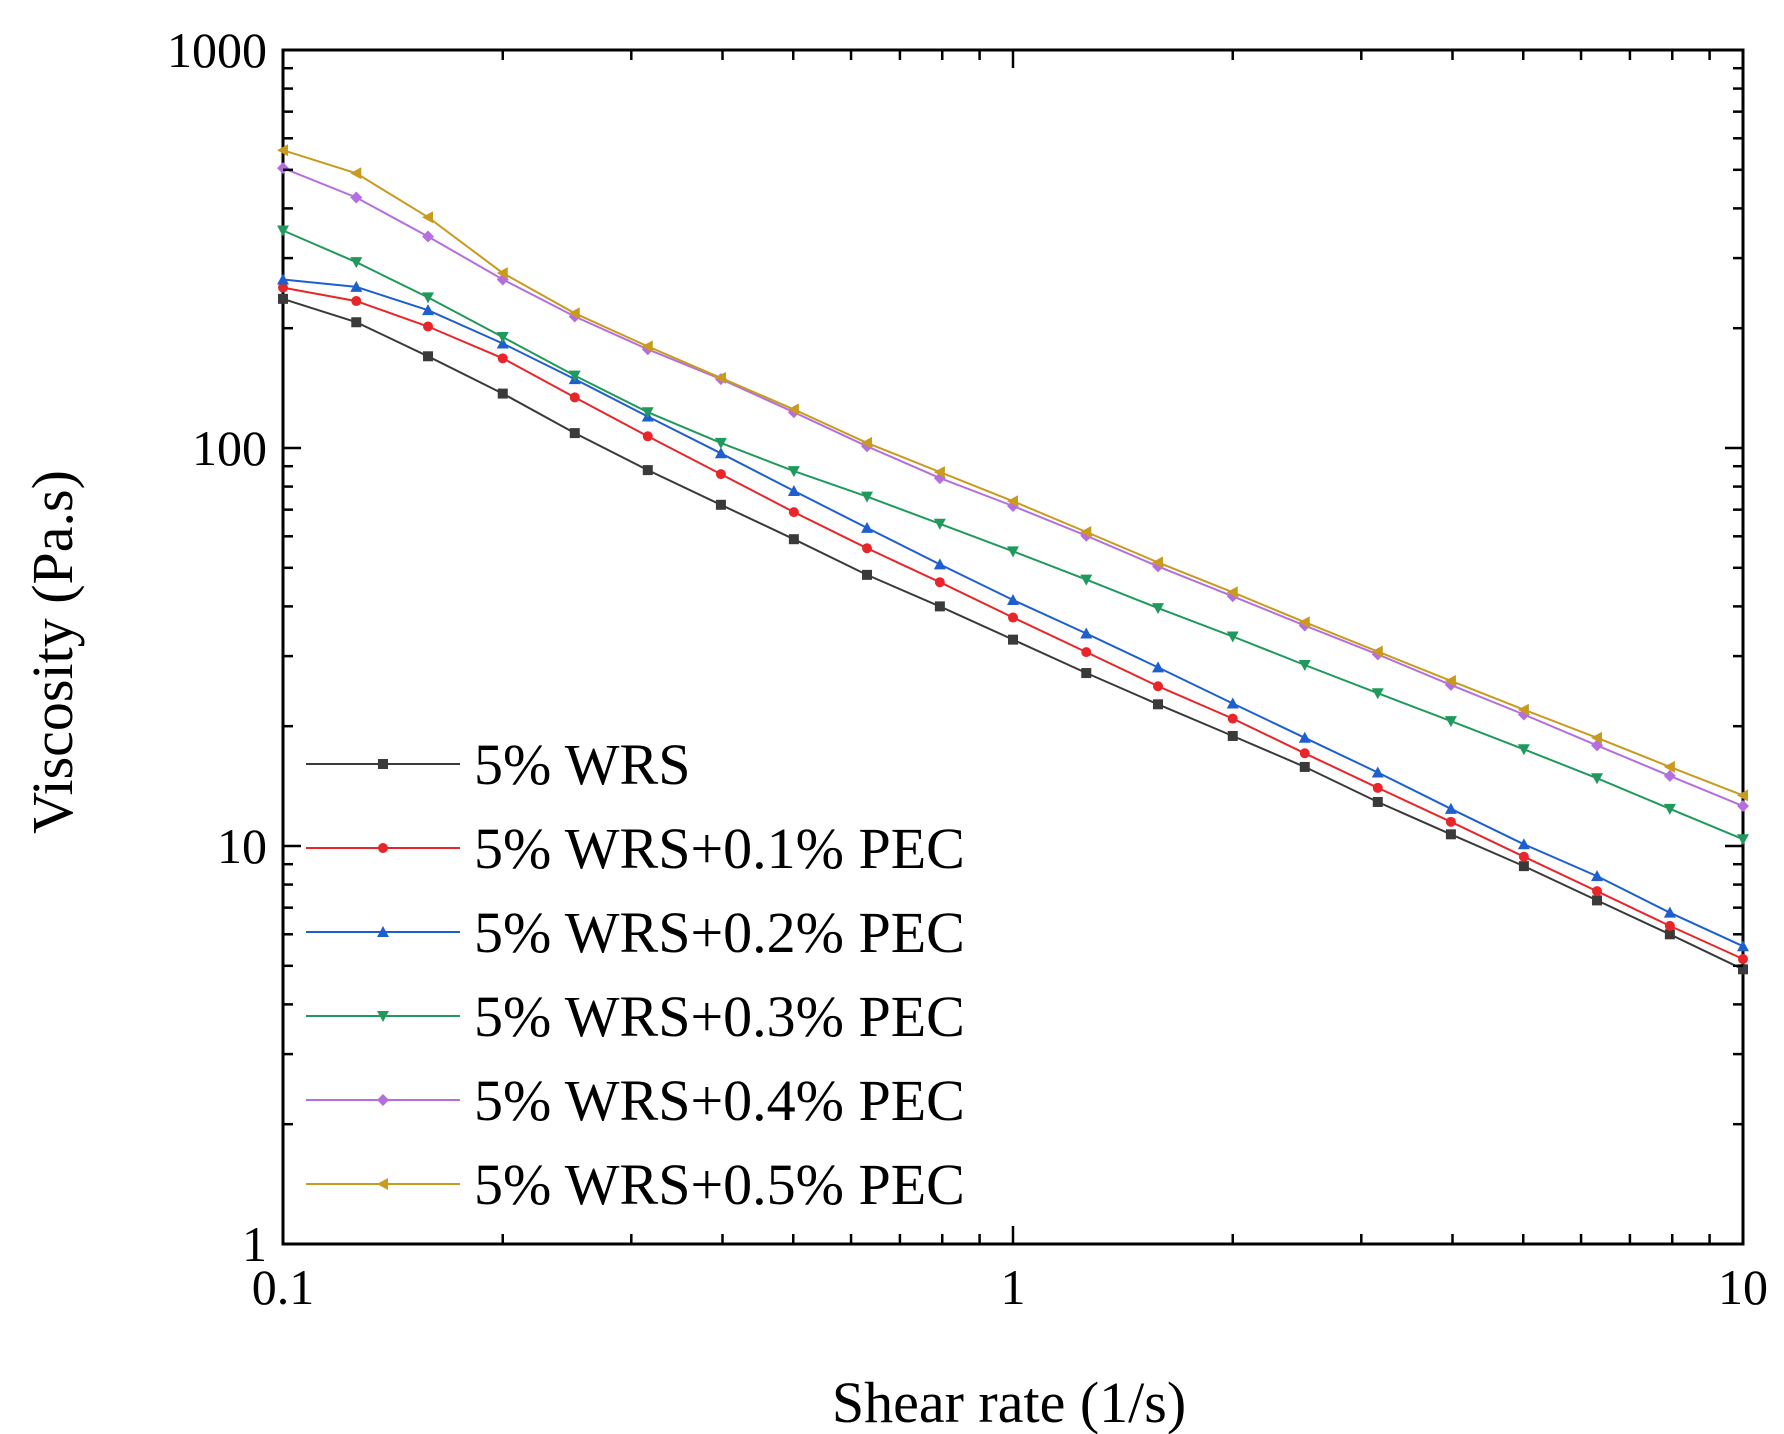 The width and height of the screenshot is (1784, 1434). What do you see at coordinates (1009, 1402) in the screenshot?
I see `x-axis-title: Shear rate (1/s)` at bounding box center [1009, 1402].